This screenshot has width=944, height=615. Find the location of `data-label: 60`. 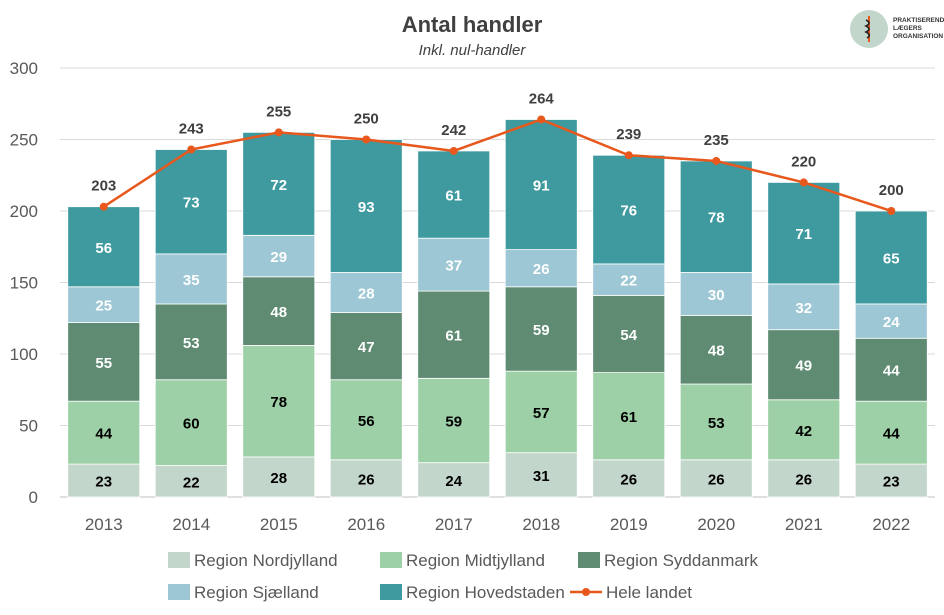

data-label: 60 is located at coordinates (191, 424).